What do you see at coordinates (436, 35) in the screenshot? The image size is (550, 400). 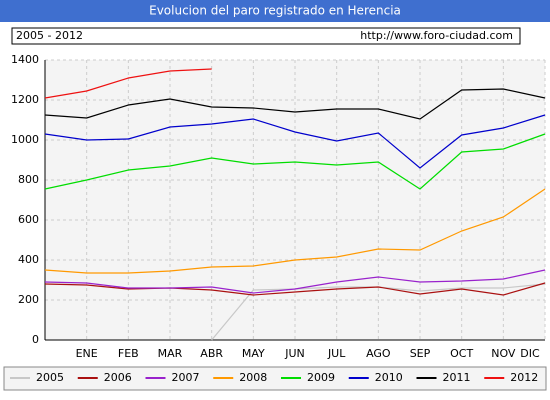 I see `source: http://www.foro-ciudad.com` at bounding box center [436, 35].